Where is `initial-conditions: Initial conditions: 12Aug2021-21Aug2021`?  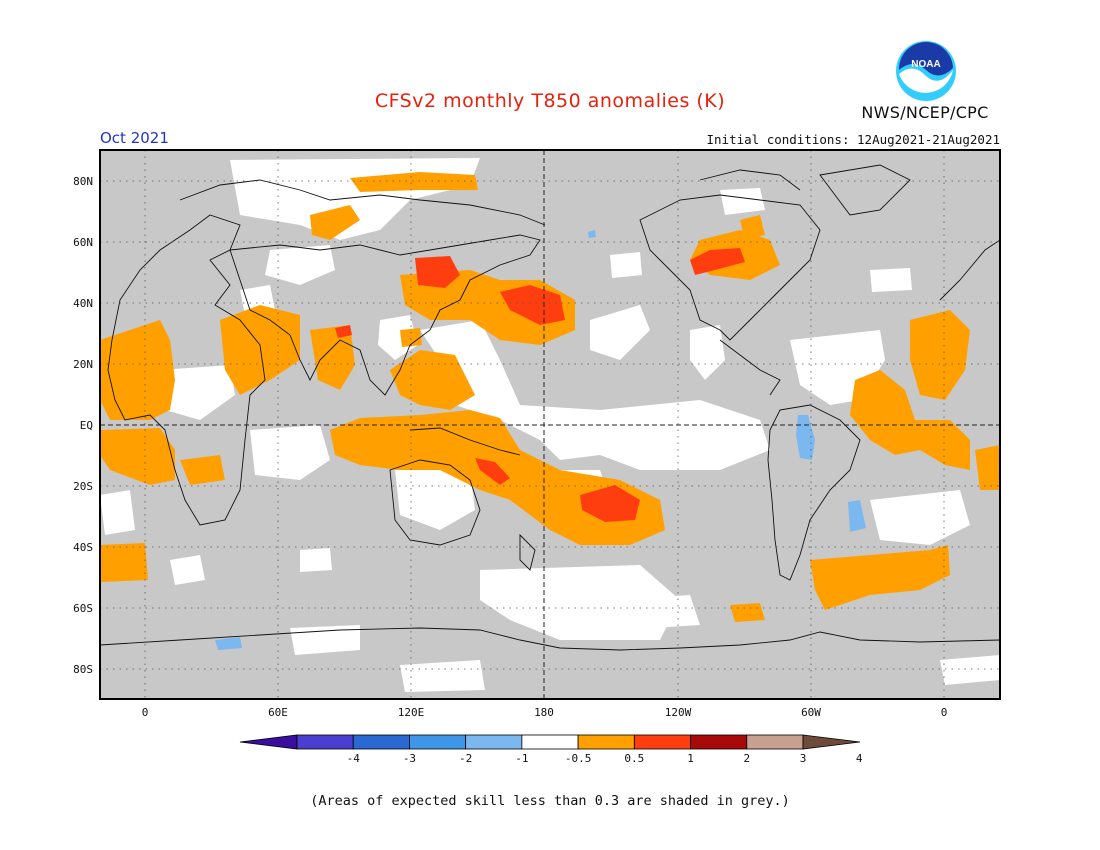 initial-conditions: Initial conditions: 12Aug2021-21Aug2021 is located at coordinates (853, 139).